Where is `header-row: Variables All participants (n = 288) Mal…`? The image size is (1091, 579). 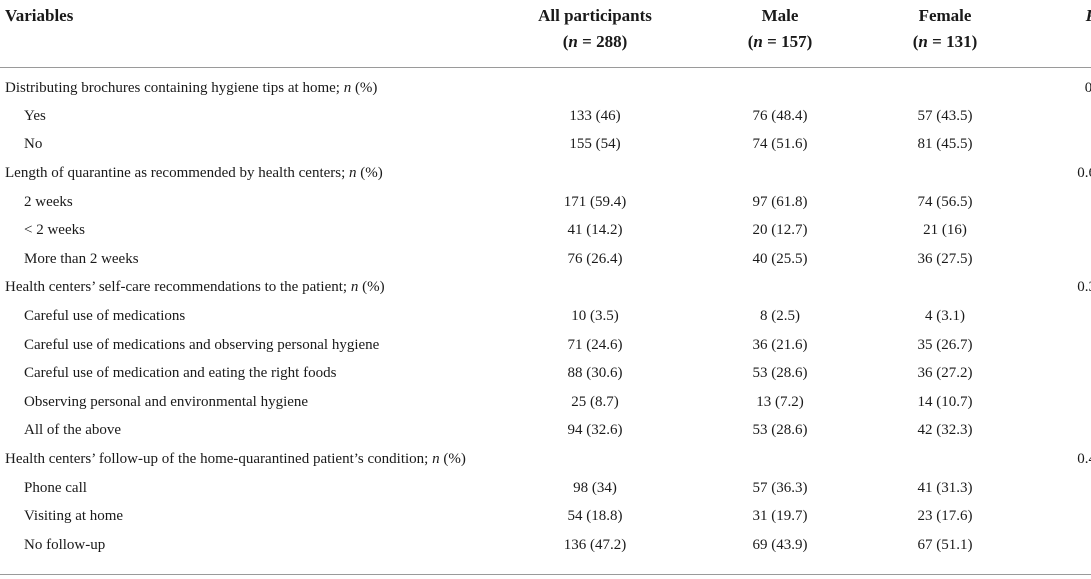 header-row: Variables All participants (n = 288) Mal… is located at coordinates (545, 33).